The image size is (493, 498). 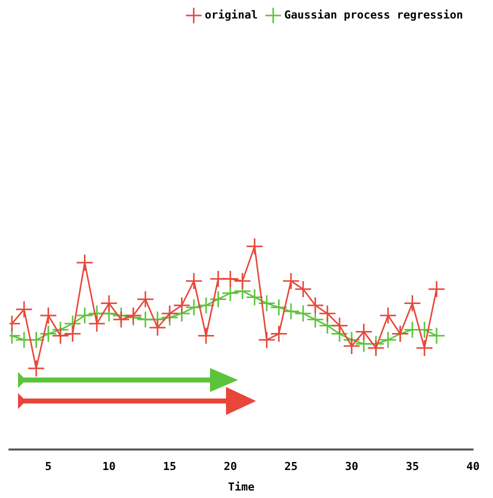 I want to click on x-tick-label: 5, so click(x=48, y=467).